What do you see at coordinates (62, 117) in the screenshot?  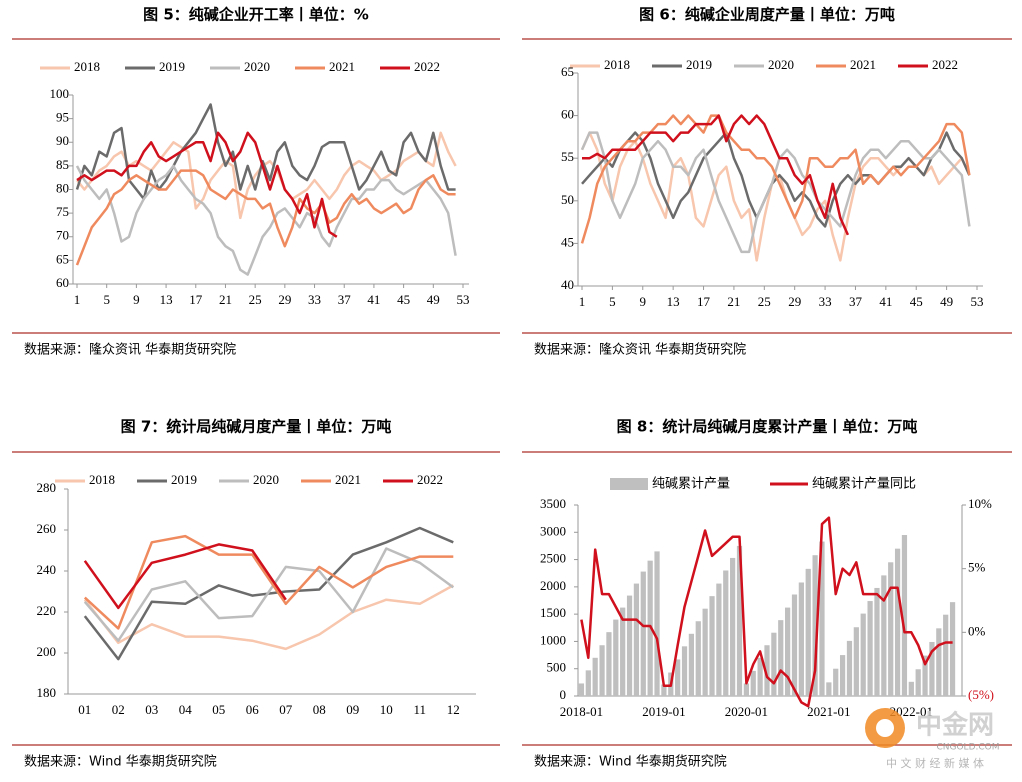 I see `y-tick-label: 95` at bounding box center [62, 117].